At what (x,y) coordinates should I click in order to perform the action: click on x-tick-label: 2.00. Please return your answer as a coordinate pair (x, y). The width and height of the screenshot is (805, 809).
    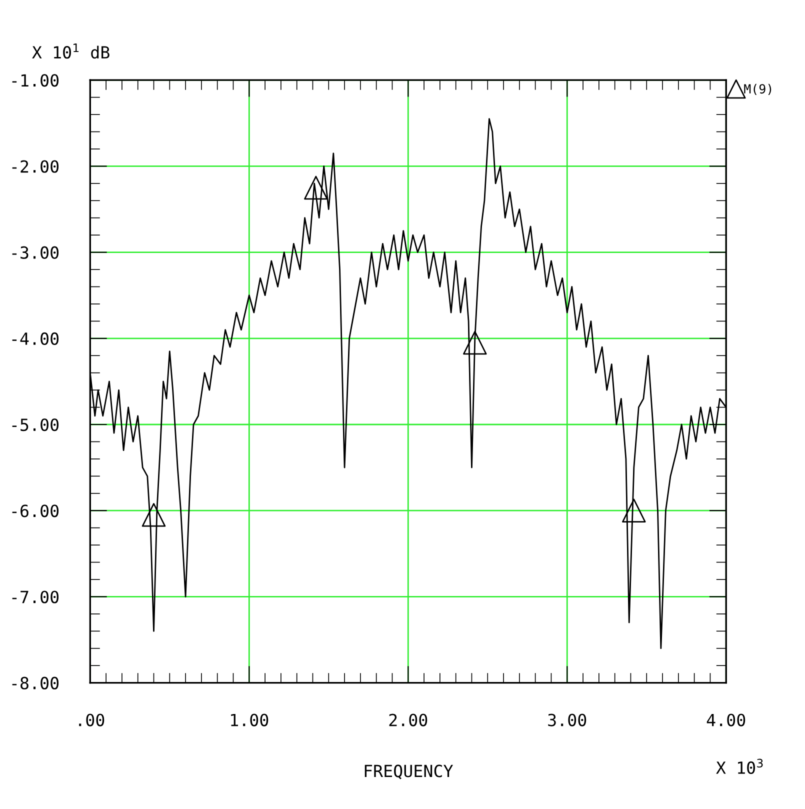
    Looking at the image, I should click on (408, 720).